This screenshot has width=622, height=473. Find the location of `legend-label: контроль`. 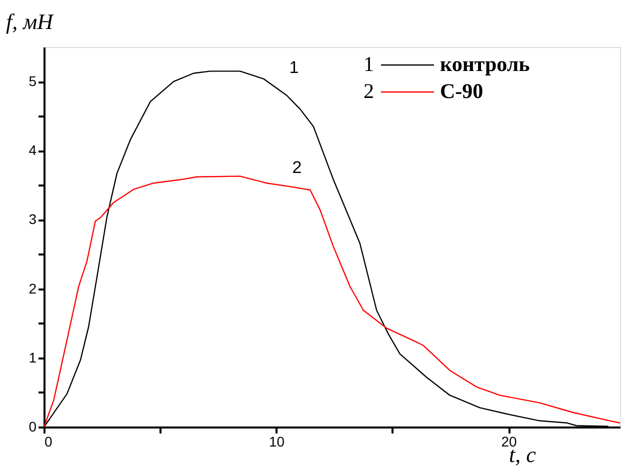

legend-label: контроль is located at coordinates (485, 64).